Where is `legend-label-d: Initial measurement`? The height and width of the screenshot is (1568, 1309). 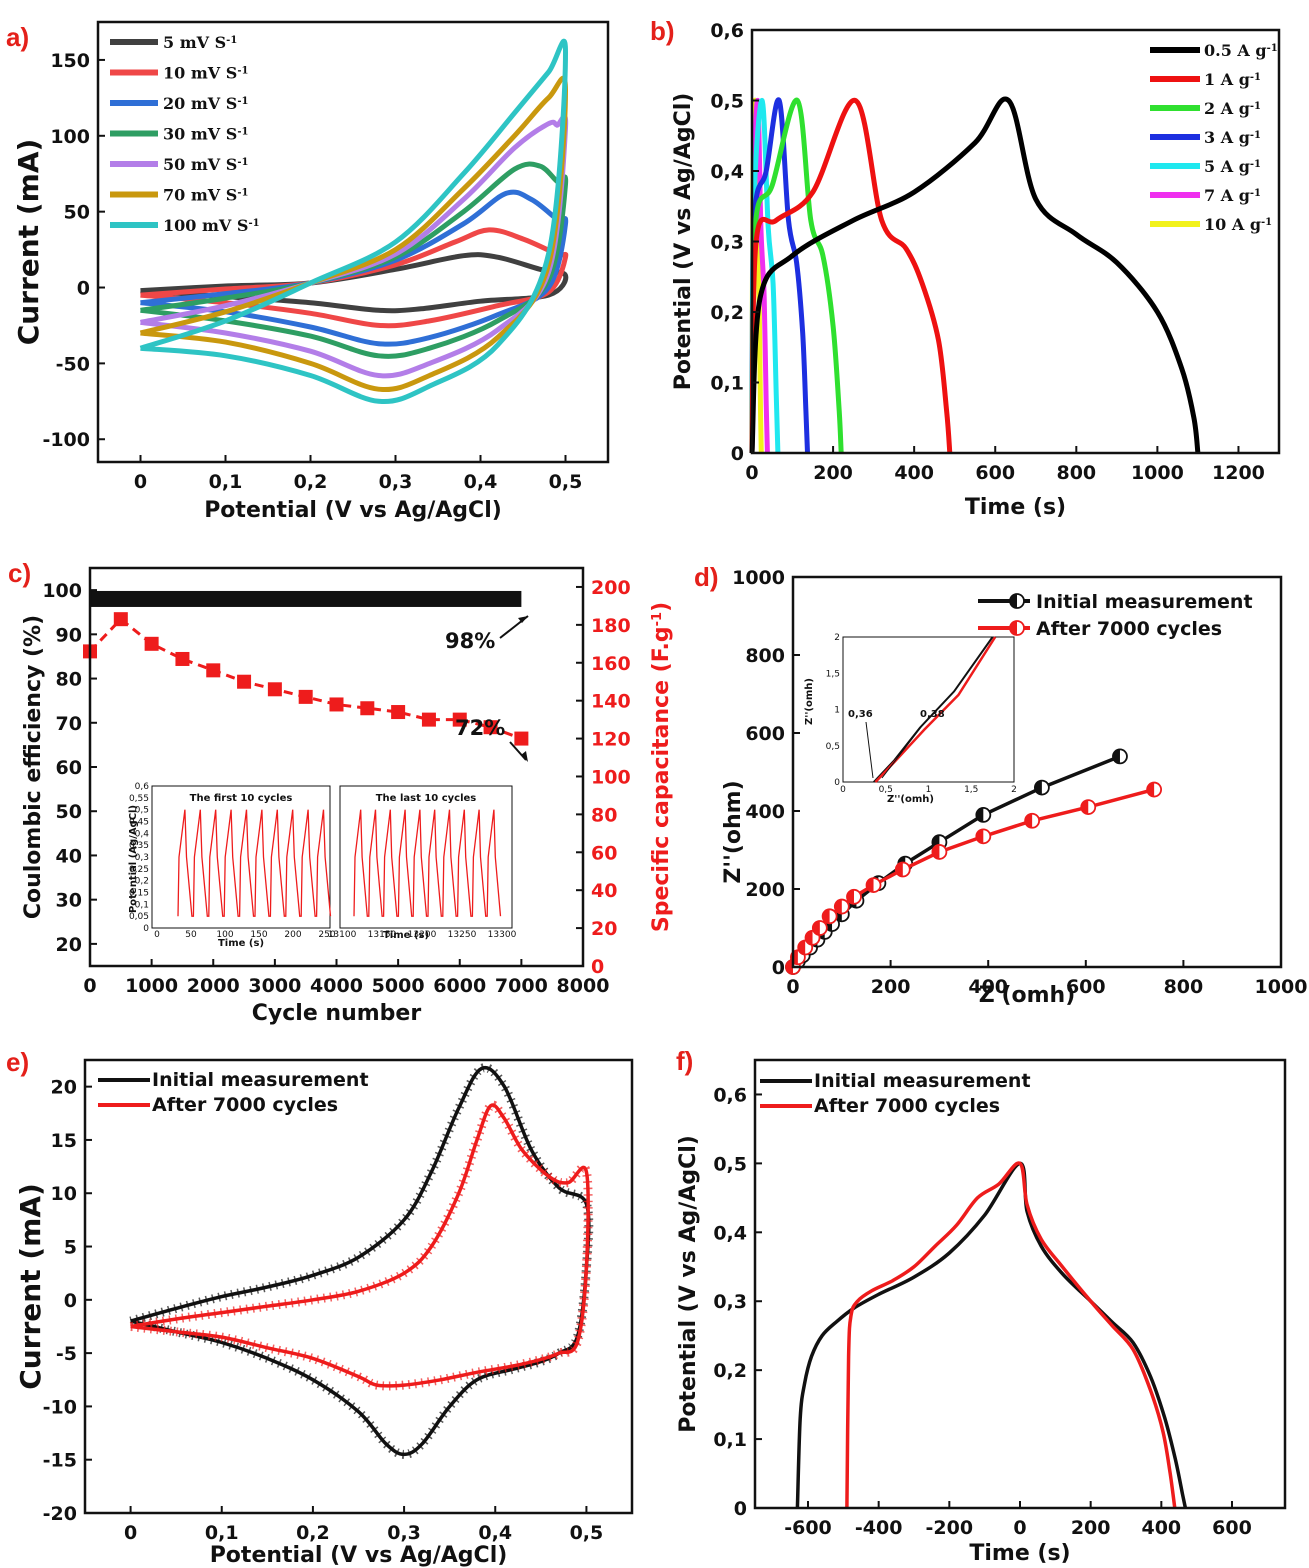
legend-label-d: Initial measurement is located at coordinates (1144, 602).